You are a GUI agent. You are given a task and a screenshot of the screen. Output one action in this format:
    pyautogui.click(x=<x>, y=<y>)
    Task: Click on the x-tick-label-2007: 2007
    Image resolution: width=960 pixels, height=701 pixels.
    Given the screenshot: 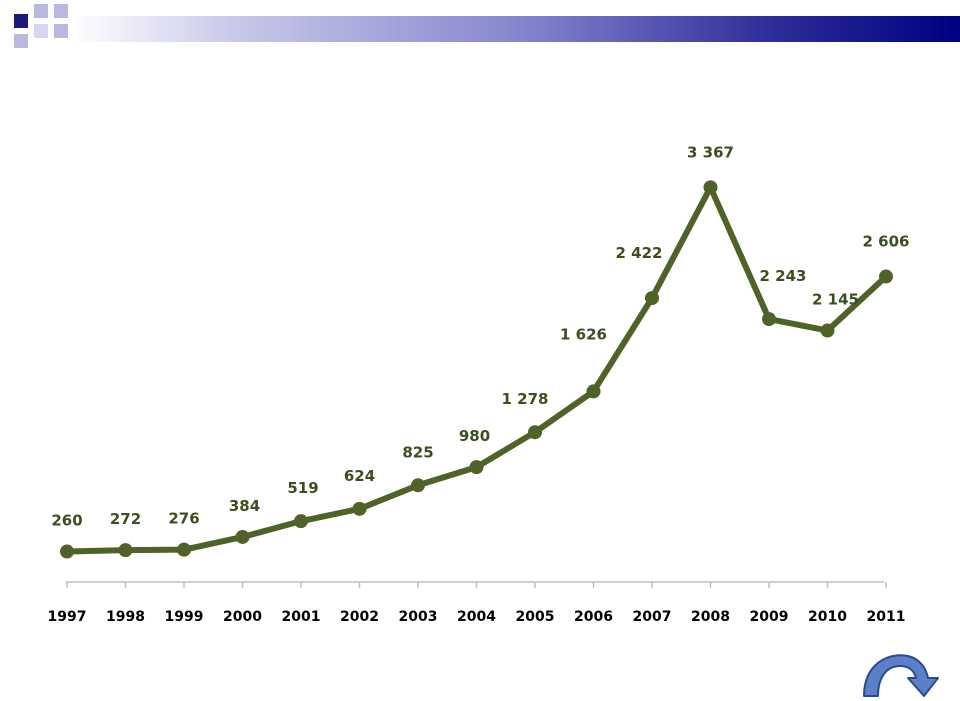 What is the action you would take?
    pyautogui.click(x=652, y=617)
    